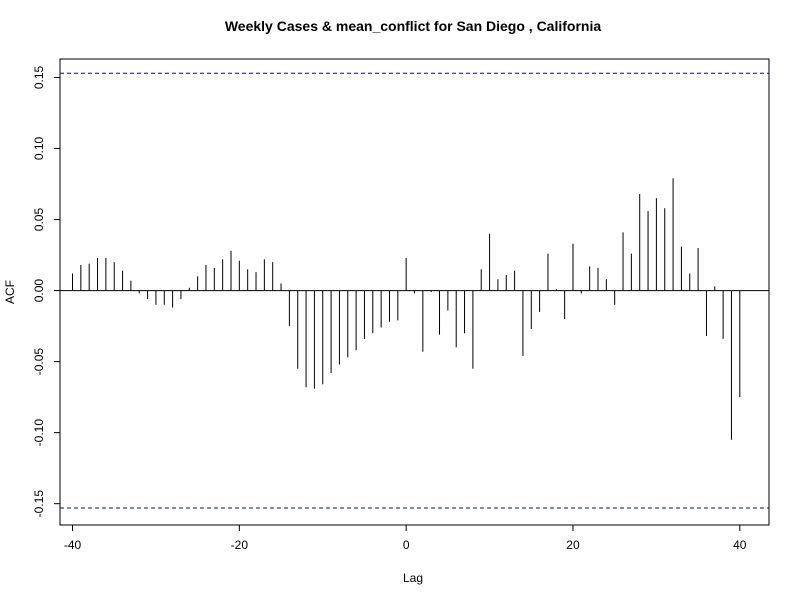  What do you see at coordinates (406, 545) in the screenshot?
I see `x-tick-label: 0` at bounding box center [406, 545].